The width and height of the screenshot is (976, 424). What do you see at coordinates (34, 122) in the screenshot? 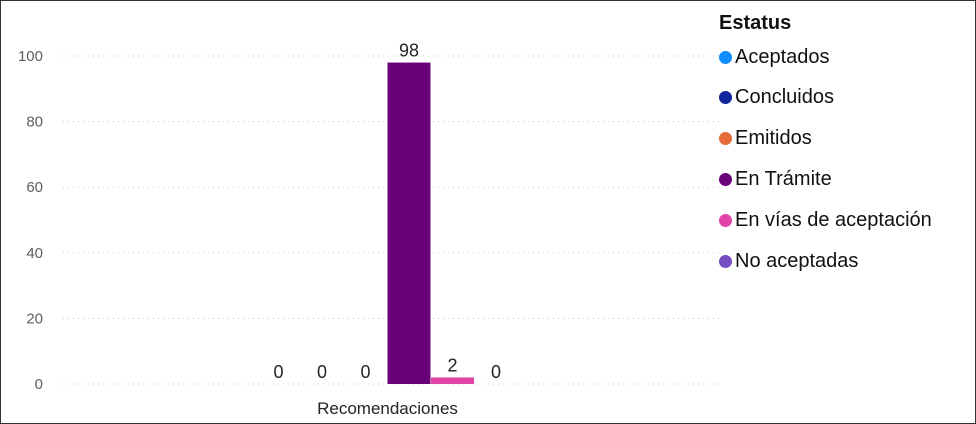
I see `y-tick-label: 80` at bounding box center [34, 122].